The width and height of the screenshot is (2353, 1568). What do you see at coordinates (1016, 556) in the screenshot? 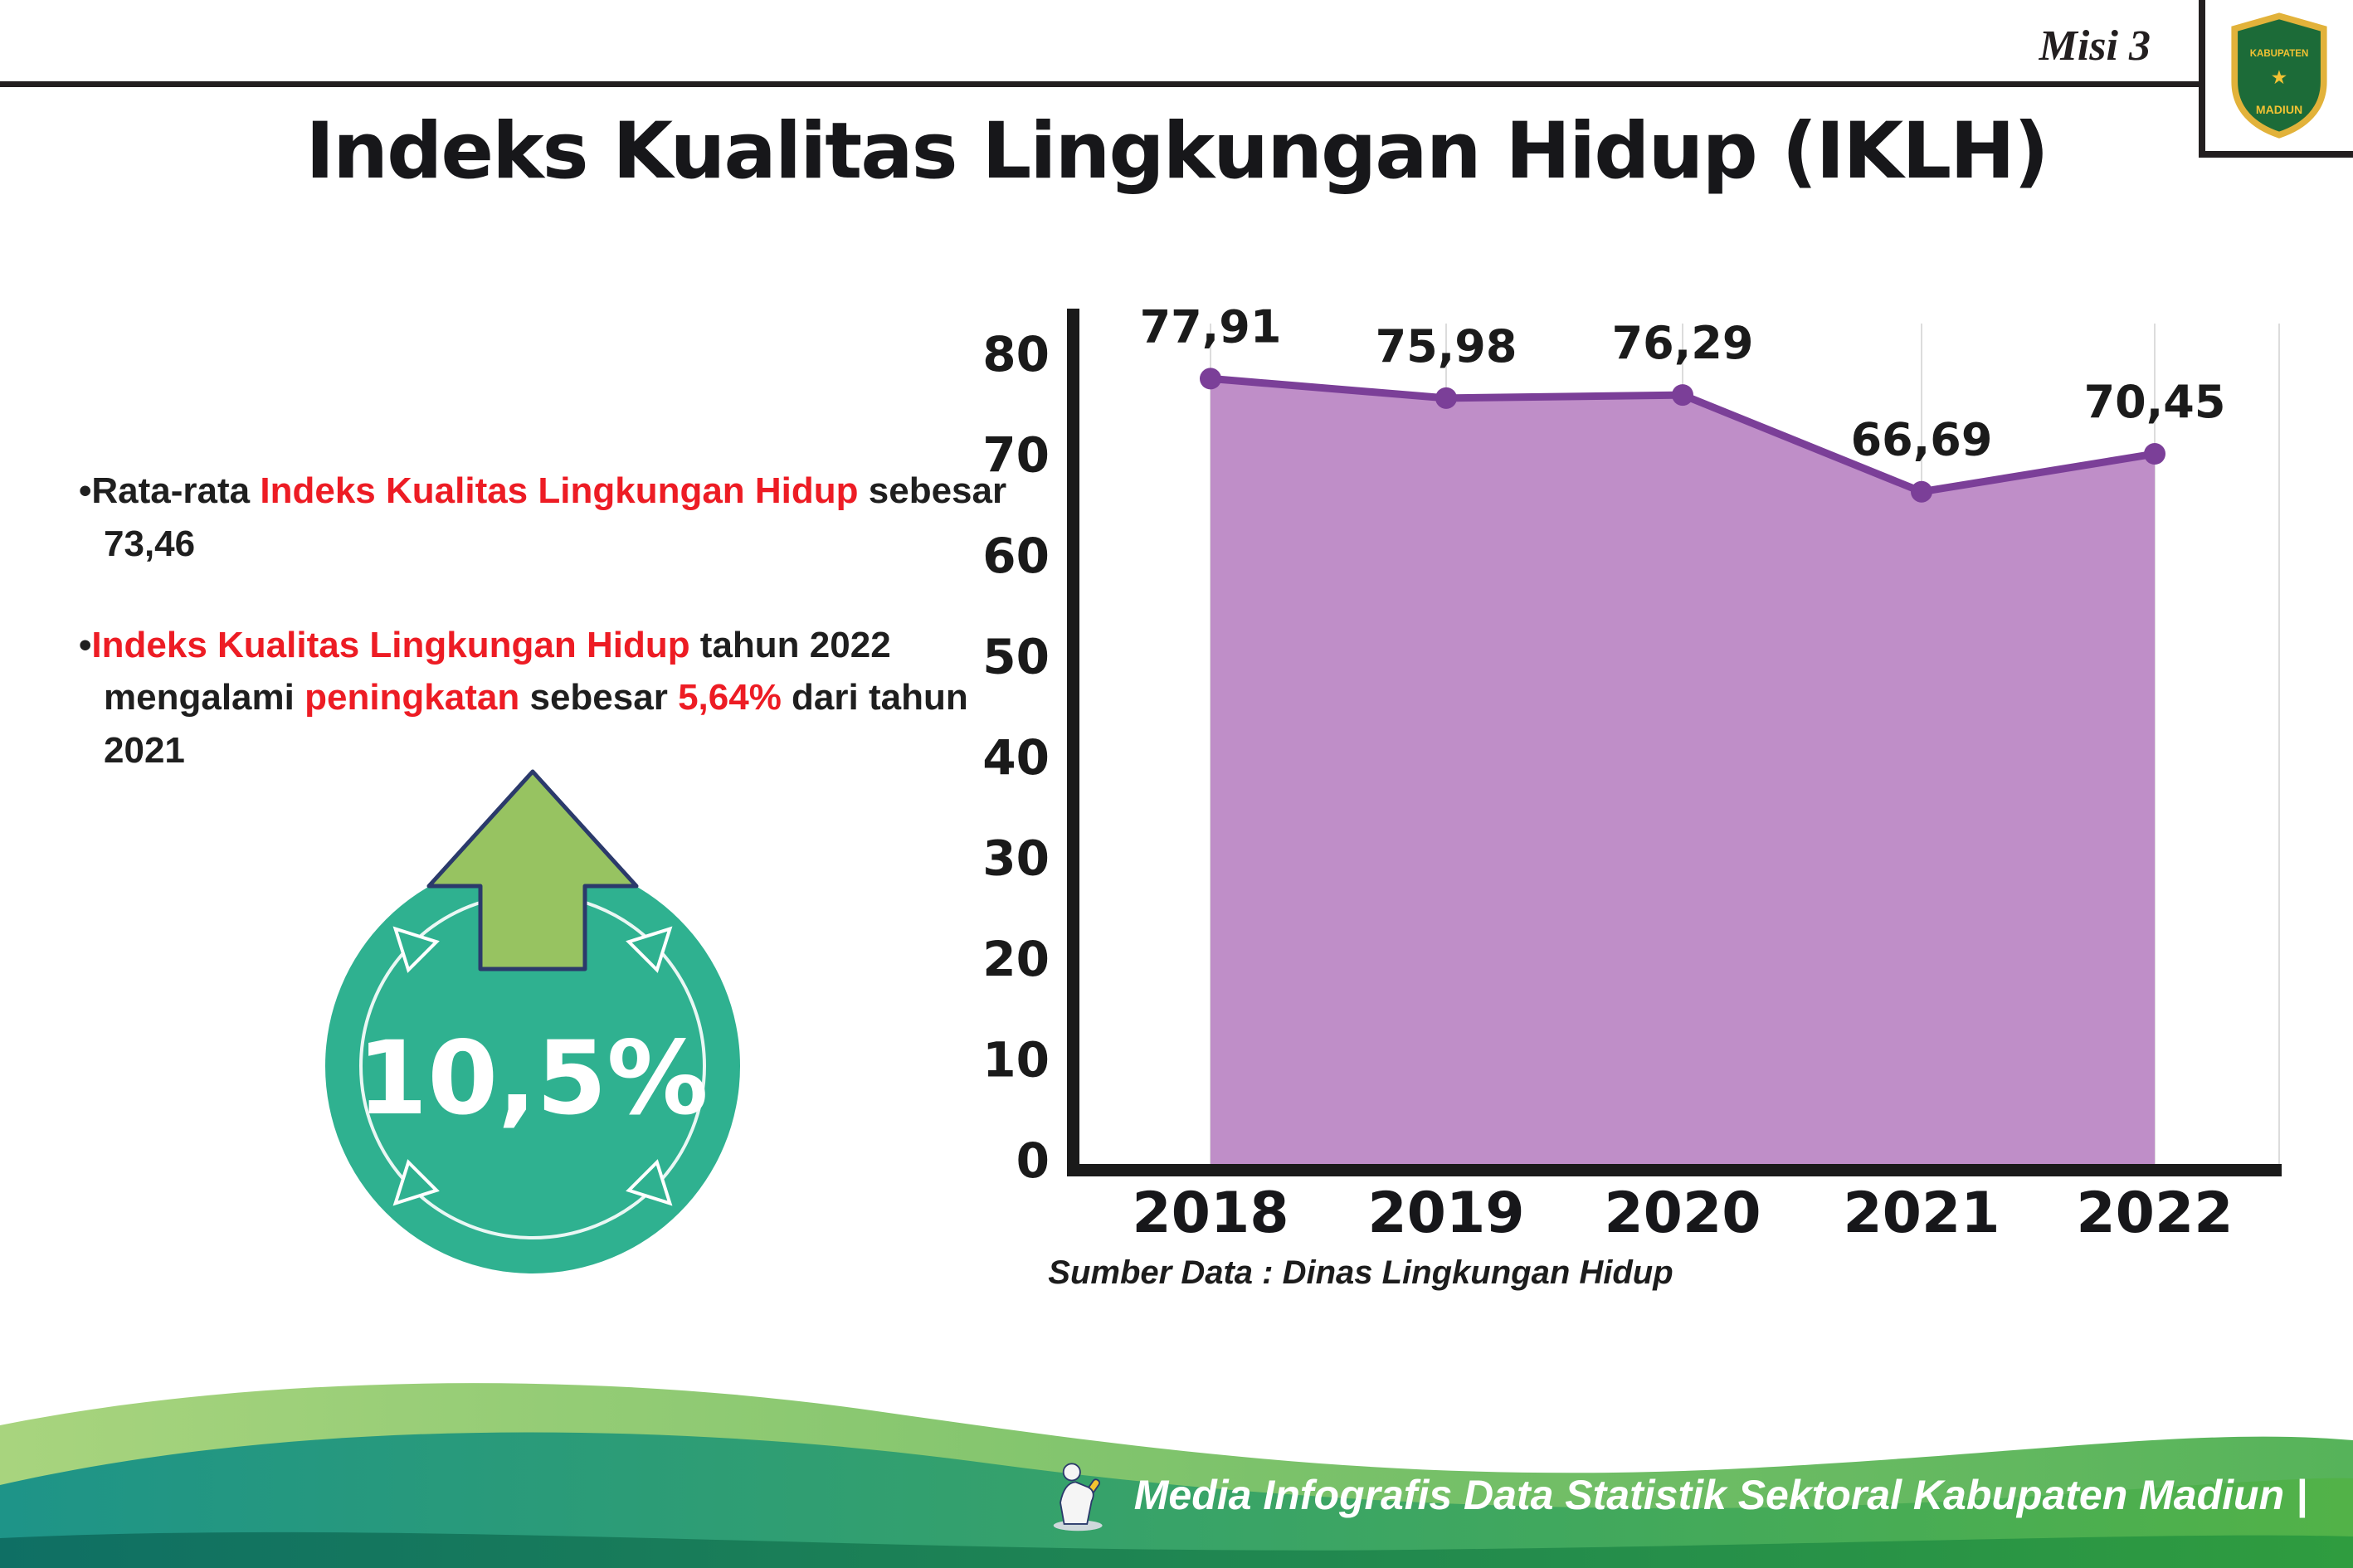
I see `y-tick-label: 60` at bounding box center [1016, 556].